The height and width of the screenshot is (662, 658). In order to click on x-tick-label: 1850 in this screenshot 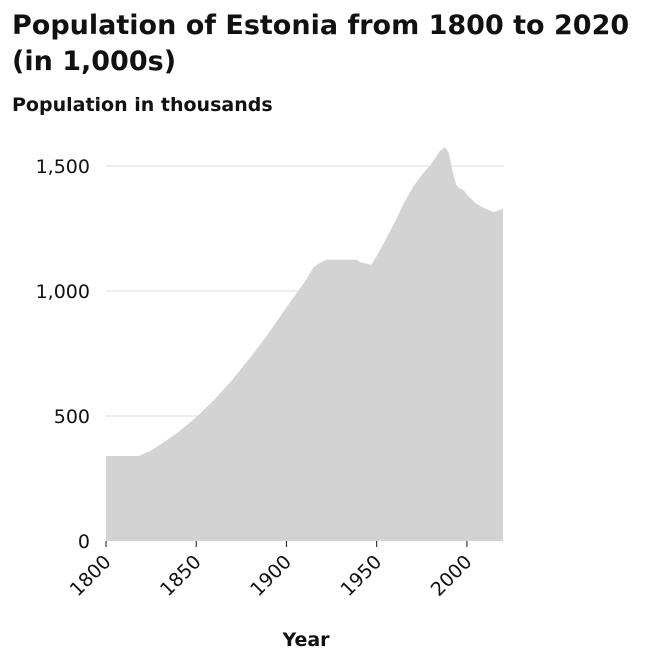, I will do `click(181, 576)`.